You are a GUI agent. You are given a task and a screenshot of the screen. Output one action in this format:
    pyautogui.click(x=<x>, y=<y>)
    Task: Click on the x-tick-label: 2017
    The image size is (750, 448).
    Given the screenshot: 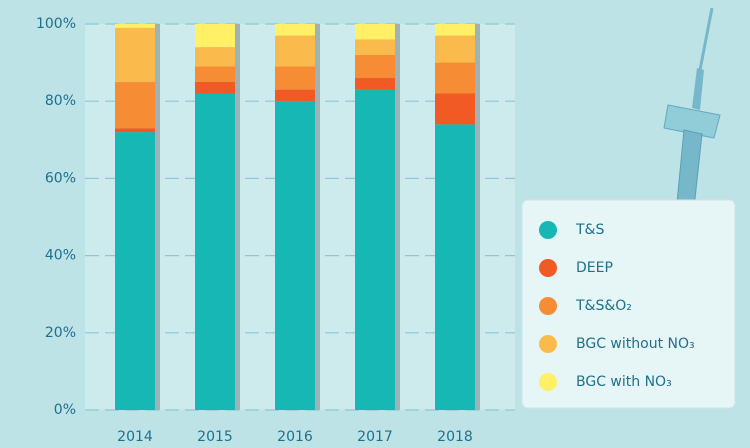 What is the action you would take?
    pyautogui.click(x=375, y=437)
    